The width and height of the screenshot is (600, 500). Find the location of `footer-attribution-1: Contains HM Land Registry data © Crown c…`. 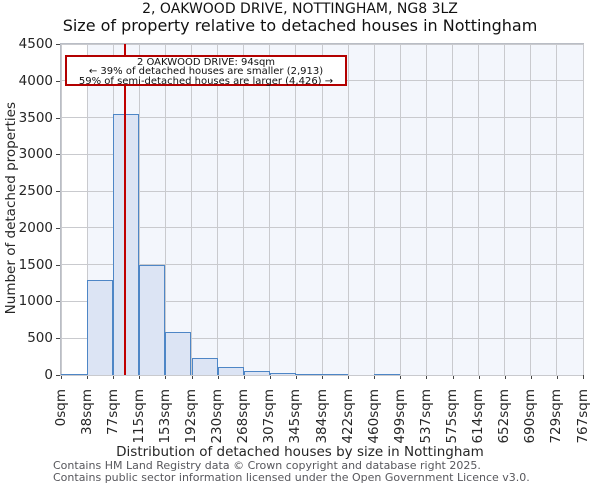

footer-attribution-1: Contains HM Land Registry data © Crown c… is located at coordinates (267, 465).